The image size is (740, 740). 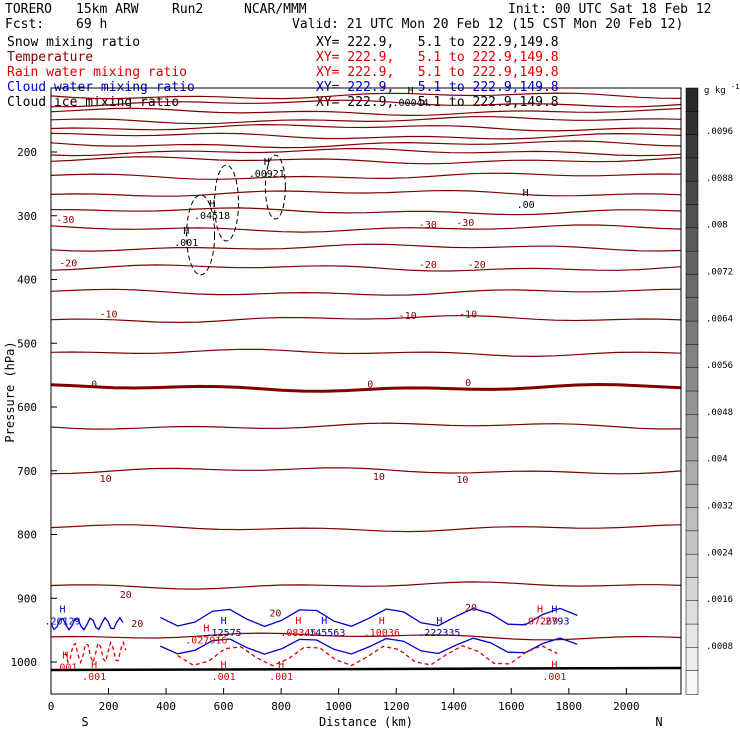 What do you see at coordinates (50, 57) in the screenshot?
I see `legend-temperature: Temperature` at bounding box center [50, 57].